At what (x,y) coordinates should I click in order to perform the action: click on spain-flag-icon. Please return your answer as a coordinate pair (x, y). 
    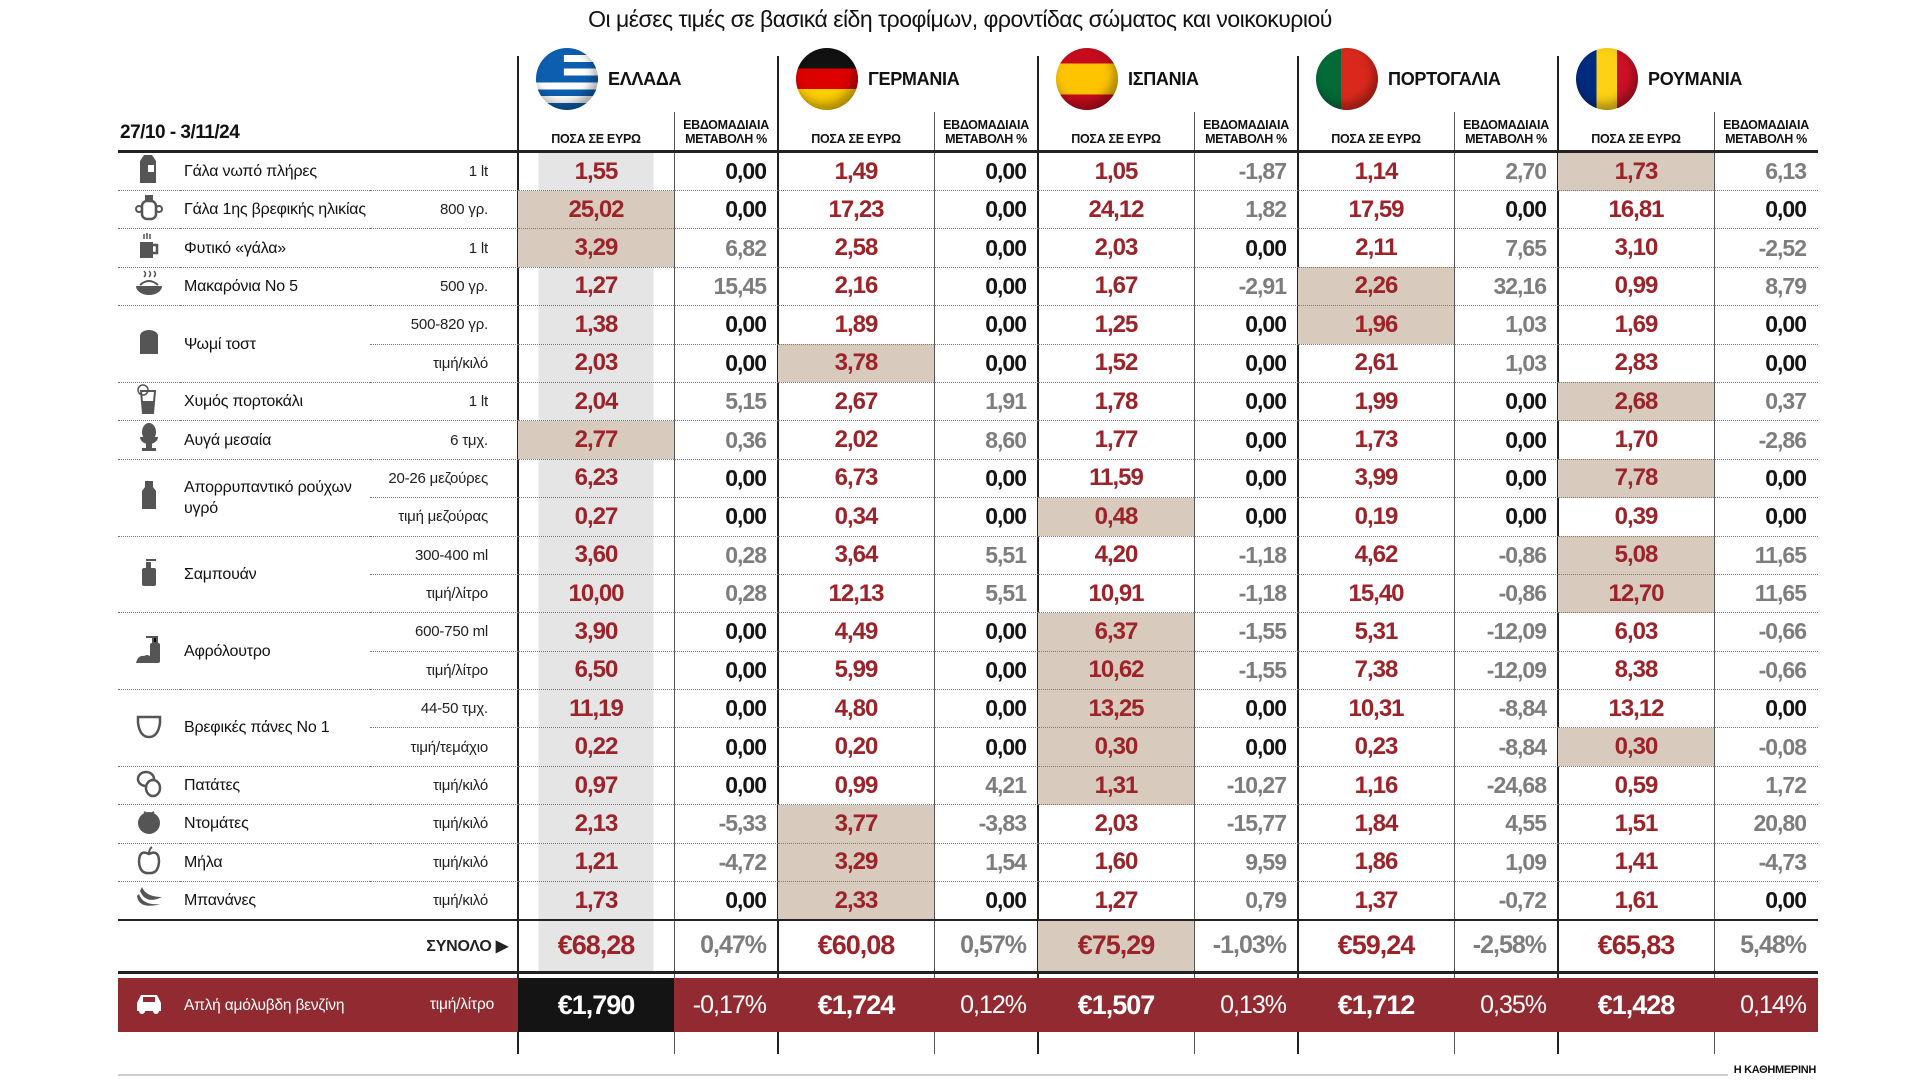
    Looking at the image, I should click on (1087, 79).